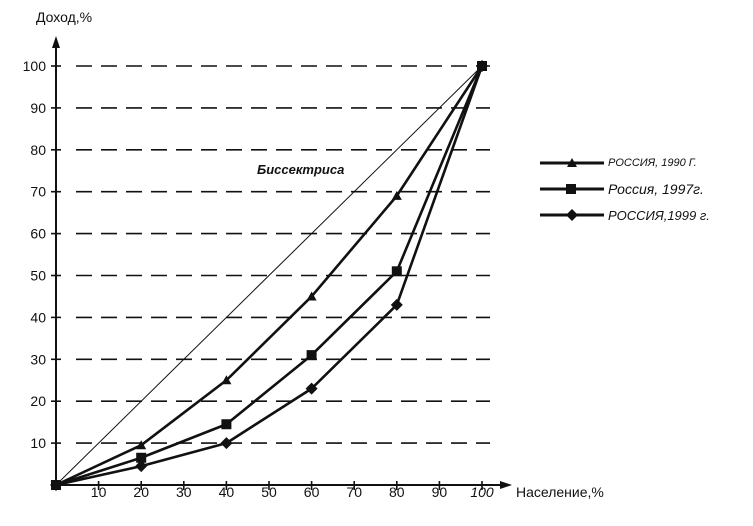 Image resolution: width=753 pixels, height=526 pixels. What do you see at coordinates (572, 189) in the screenshot?
I see `legend-swatch-square` at bounding box center [572, 189].